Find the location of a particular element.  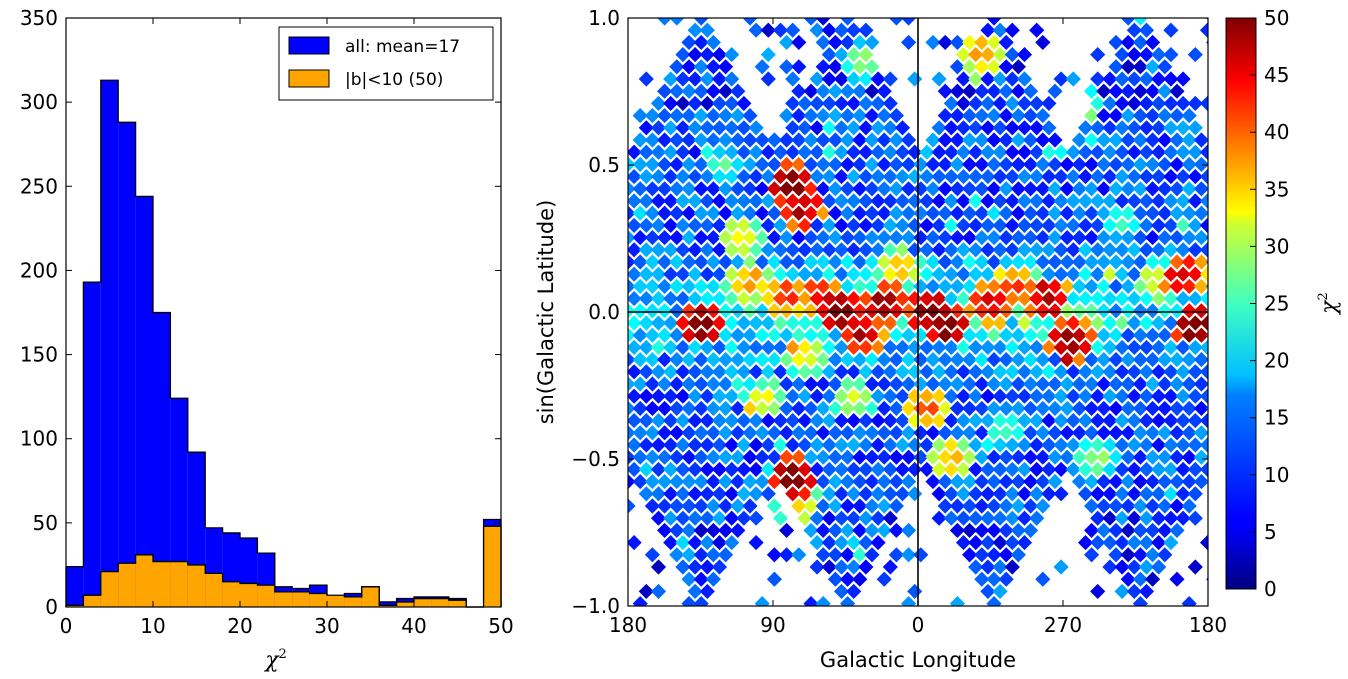

legend-swatch-plane is located at coordinates (309, 78).